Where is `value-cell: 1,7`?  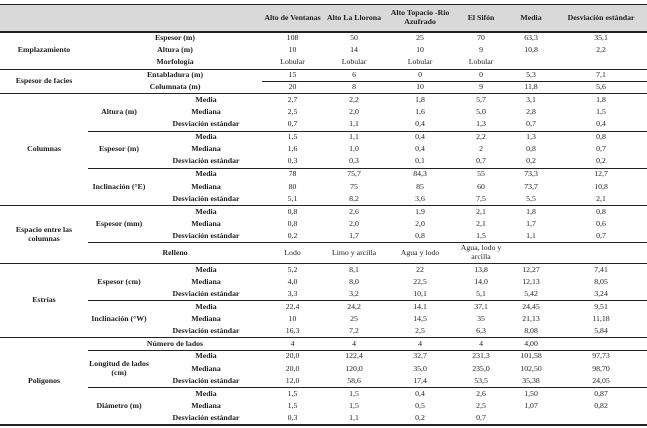 value-cell: 1,7 is located at coordinates (354, 235).